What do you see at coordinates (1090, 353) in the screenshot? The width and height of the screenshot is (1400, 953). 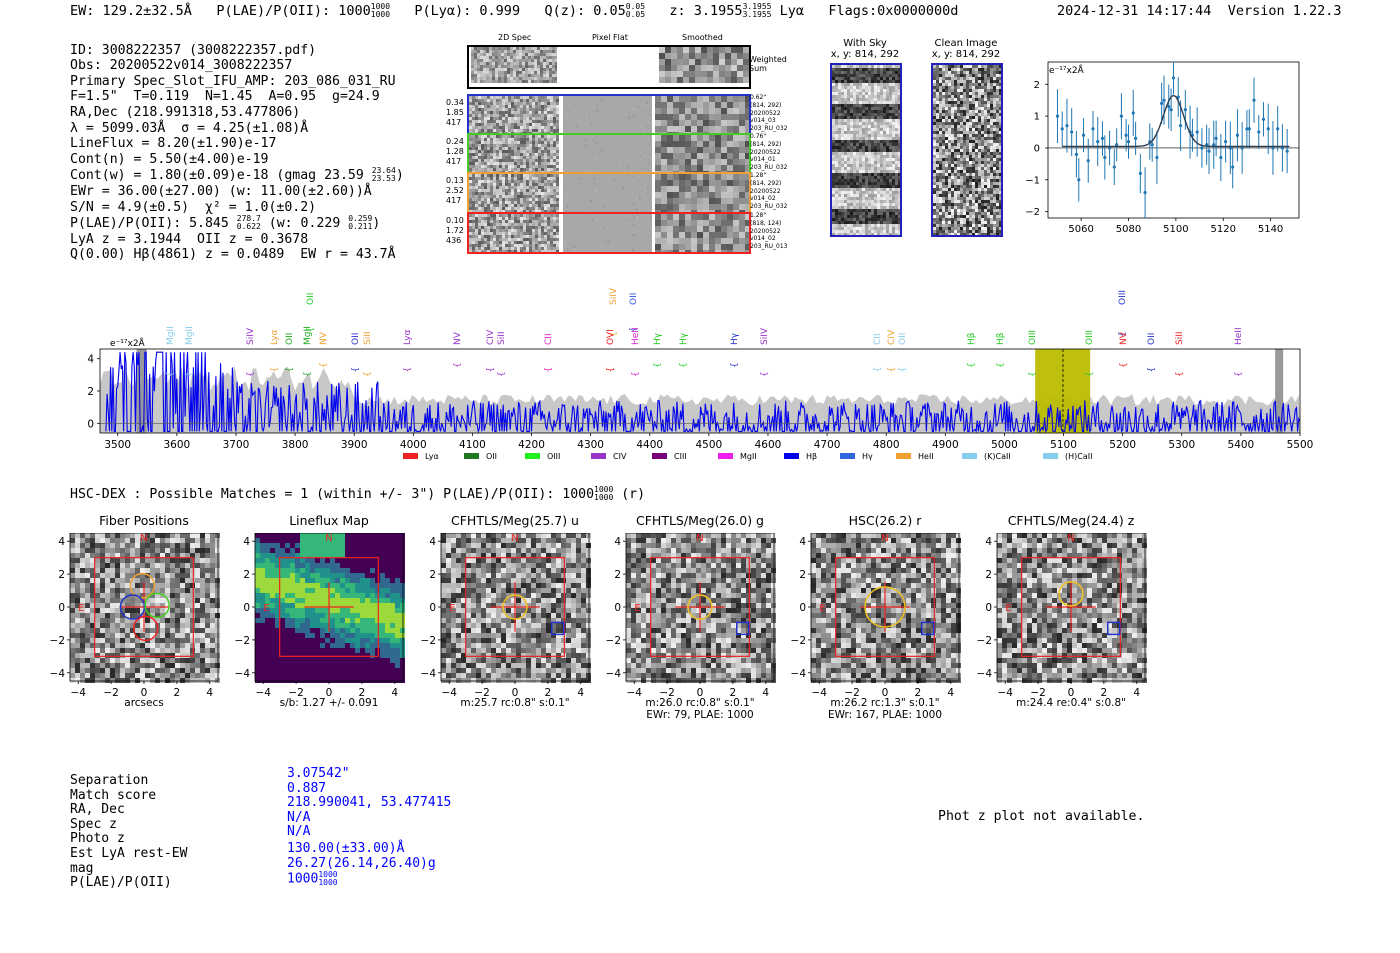 I see `emission-line-label: OIII{` at bounding box center [1090, 353].